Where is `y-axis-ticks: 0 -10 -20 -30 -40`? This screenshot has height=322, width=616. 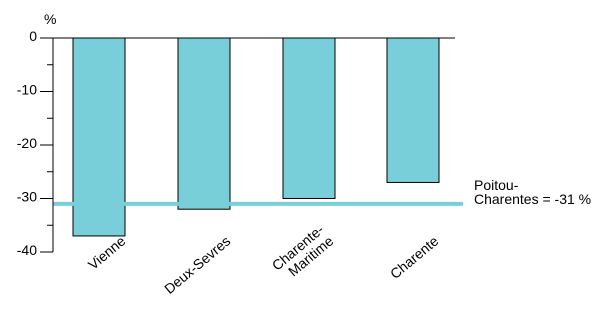 y-axis-ticks: 0 -10 -20 -30 -40 is located at coordinates (35, 143).